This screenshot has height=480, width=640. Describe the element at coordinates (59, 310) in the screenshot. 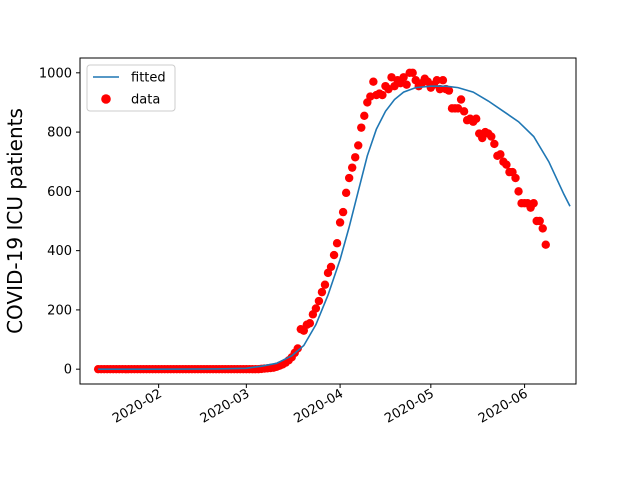

I see `y-tick-label: 200` at that location.